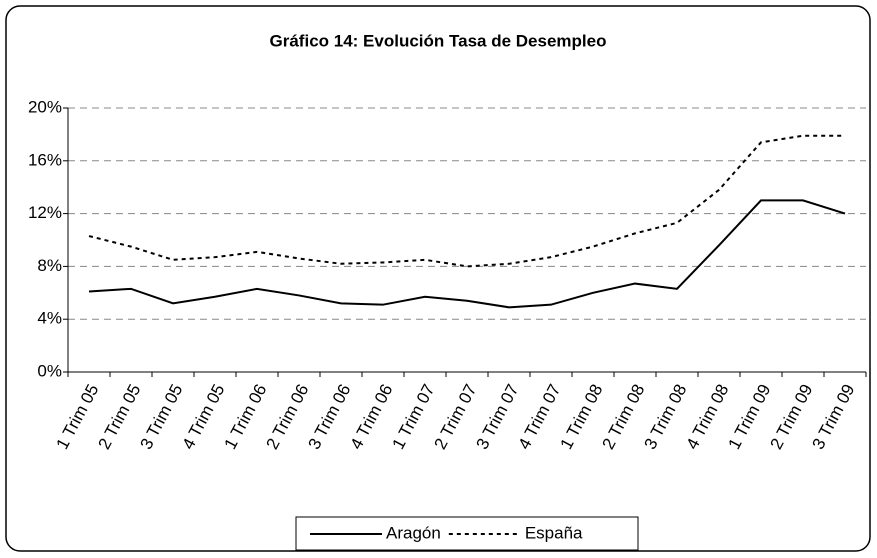 Image resolution: width=877 pixels, height=558 pixels. What do you see at coordinates (438, 40) in the screenshot?
I see `chart-title: Gráfico 14: Evolución Tasa de Desempleo` at bounding box center [438, 40].